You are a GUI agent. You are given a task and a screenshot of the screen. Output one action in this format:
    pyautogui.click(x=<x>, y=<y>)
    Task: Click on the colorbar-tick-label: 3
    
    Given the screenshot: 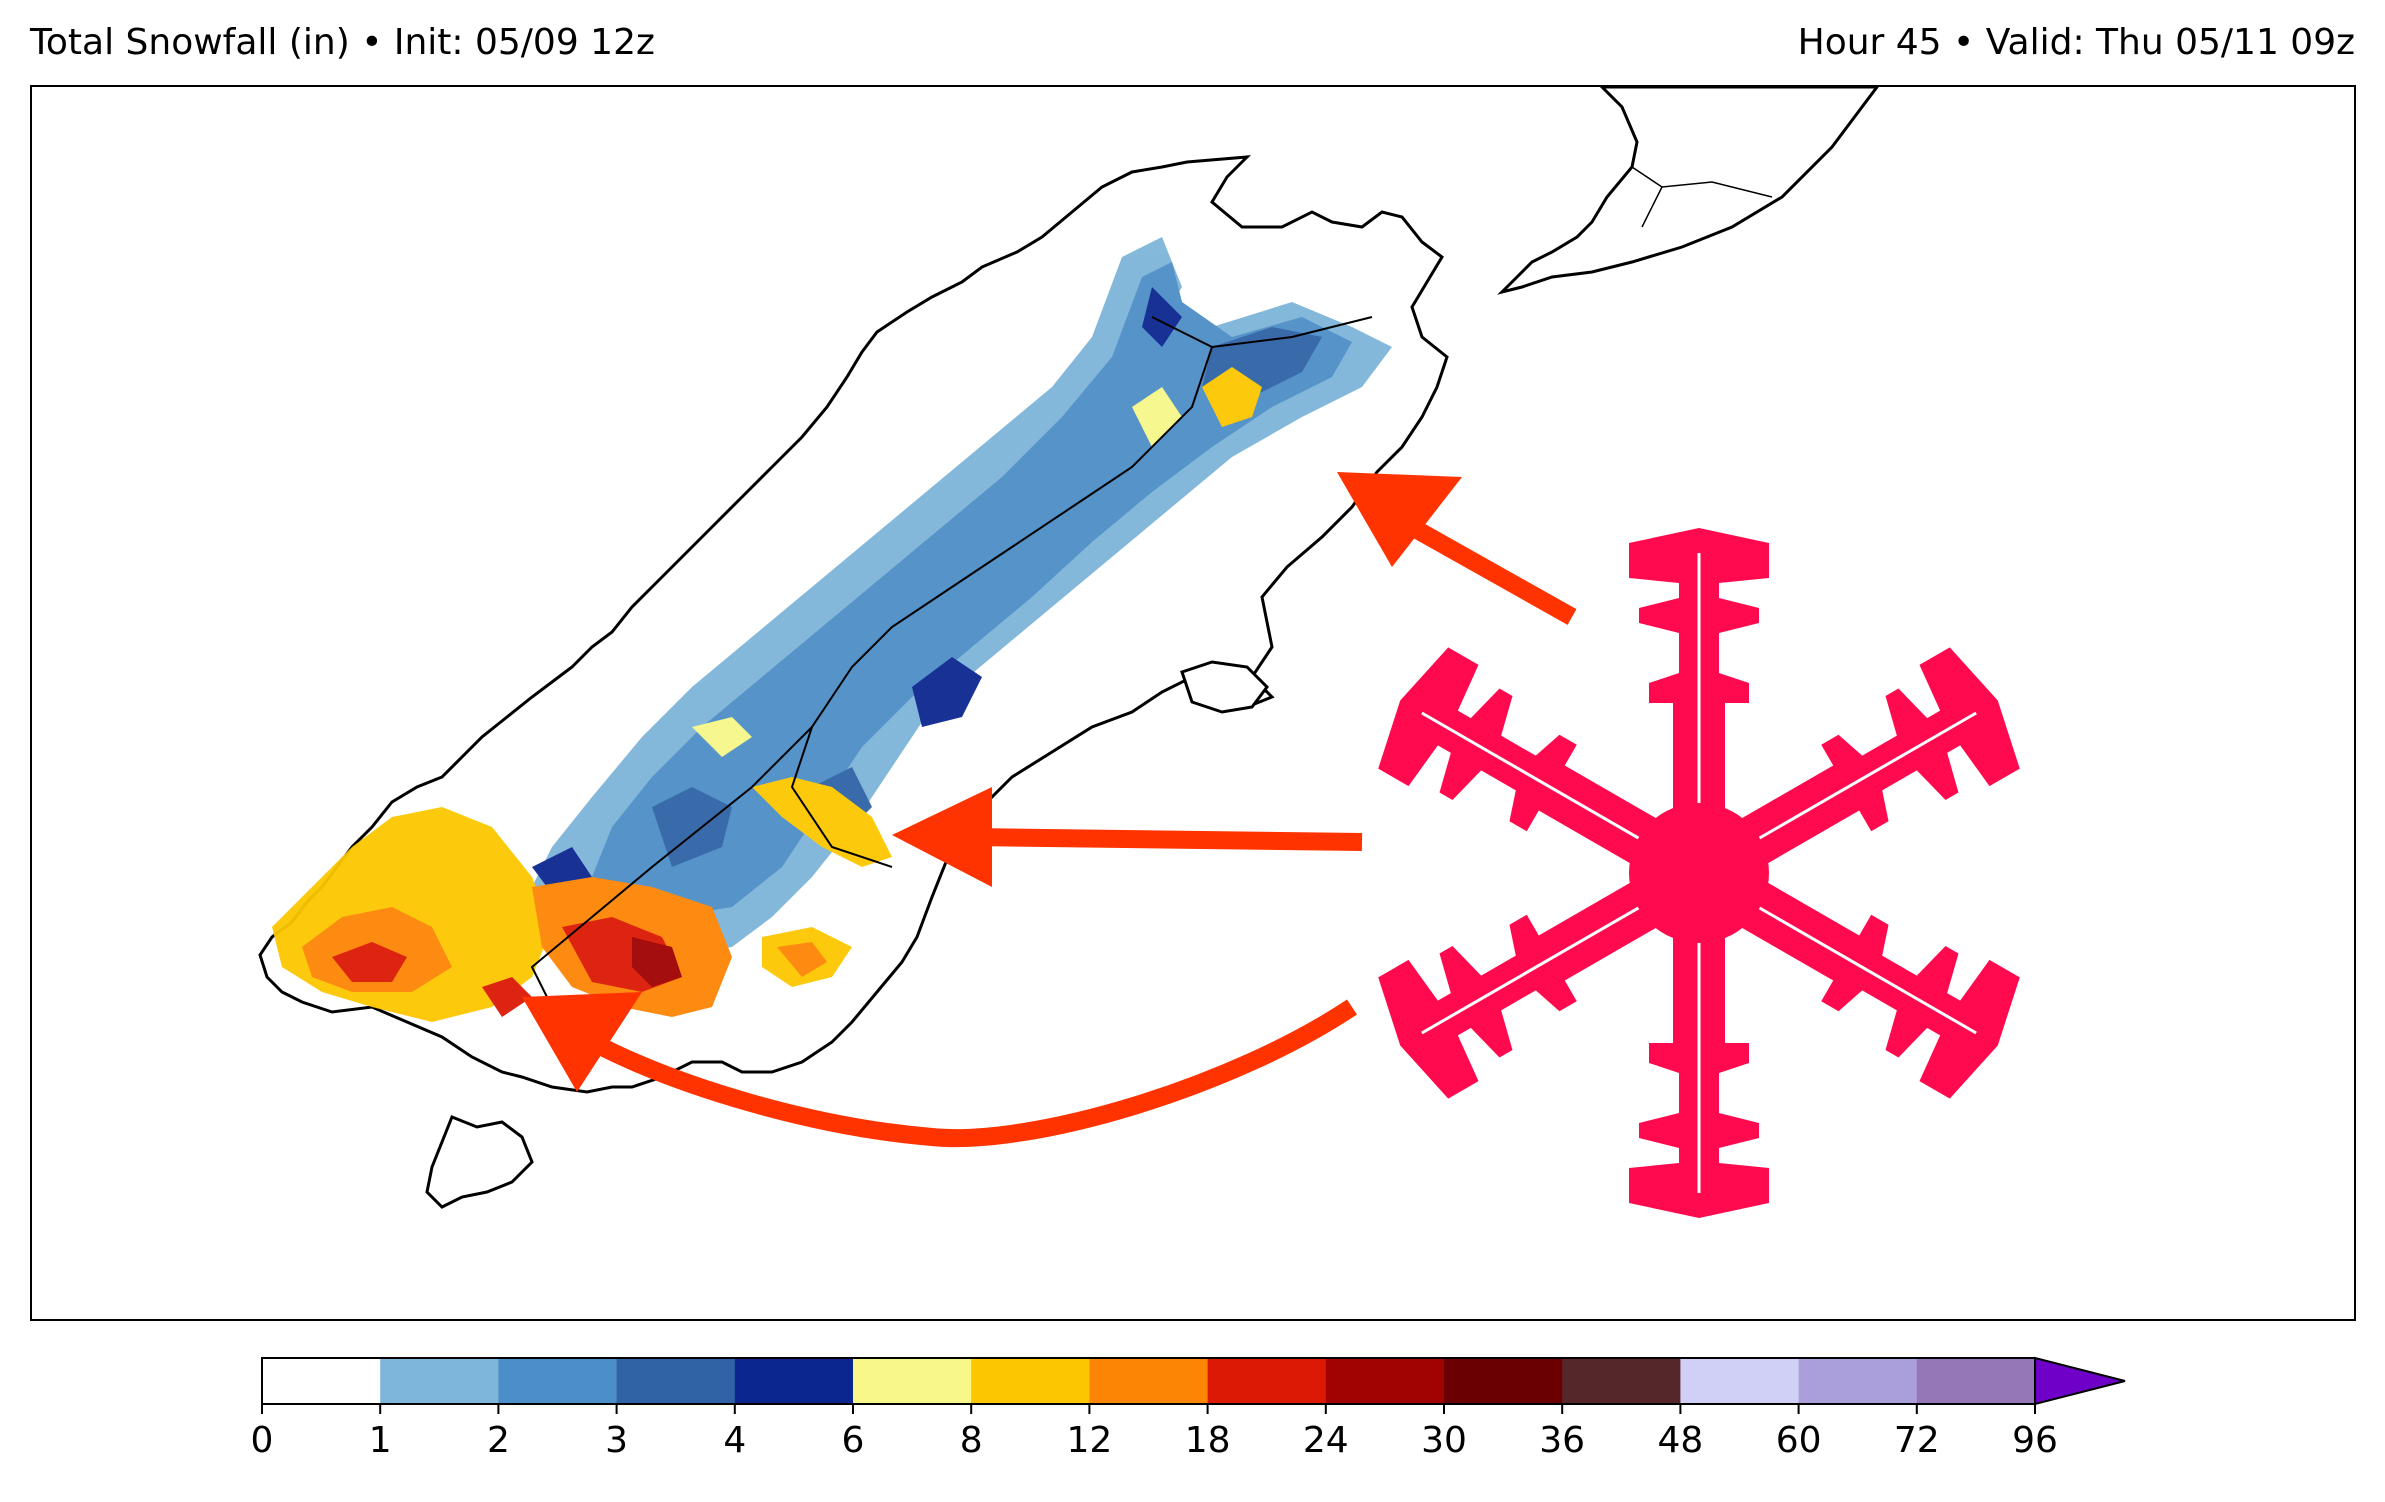 What is the action you would take?
    pyautogui.click(x=616, y=1440)
    